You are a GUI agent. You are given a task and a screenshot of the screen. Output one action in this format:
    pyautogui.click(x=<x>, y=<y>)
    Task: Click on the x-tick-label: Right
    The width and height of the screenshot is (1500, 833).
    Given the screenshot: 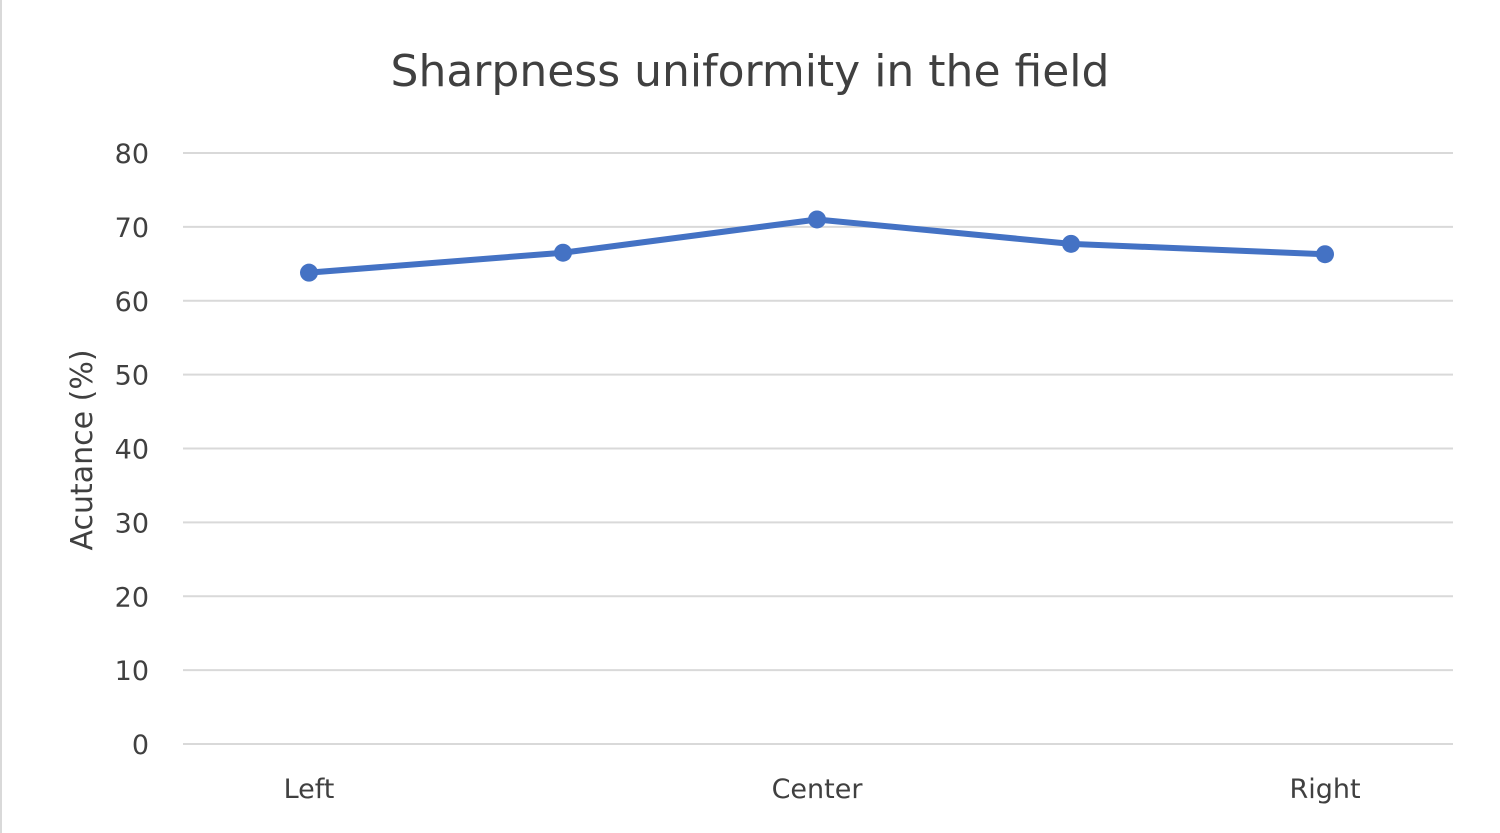 What is the action you would take?
    pyautogui.click(x=1324, y=789)
    